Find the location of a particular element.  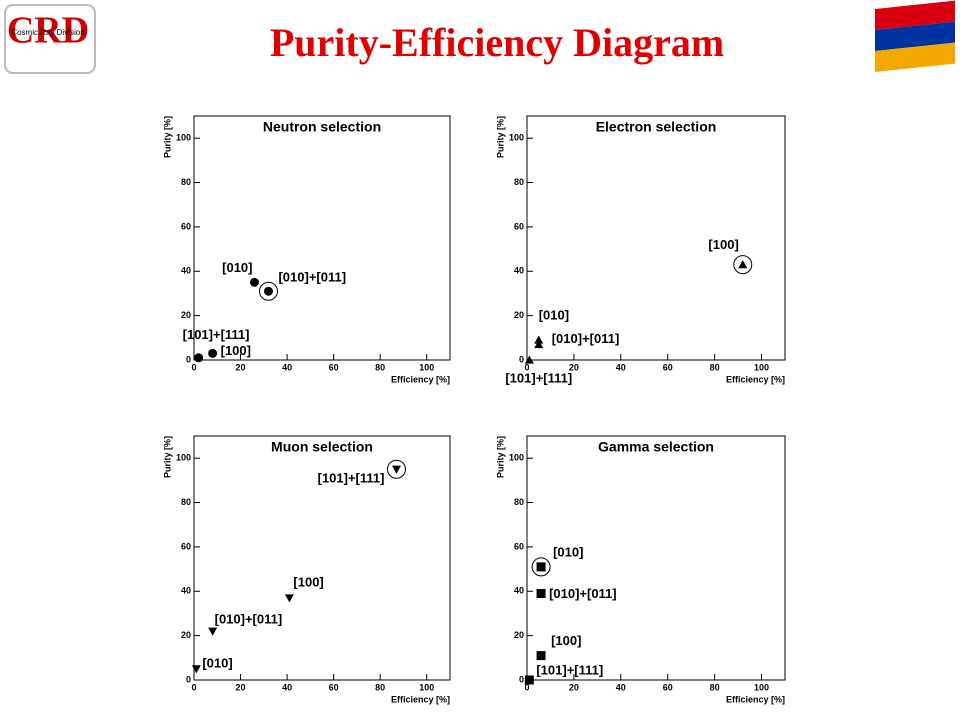

logo: CRD Cosmic Ray Division is located at coordinates (50, 39).